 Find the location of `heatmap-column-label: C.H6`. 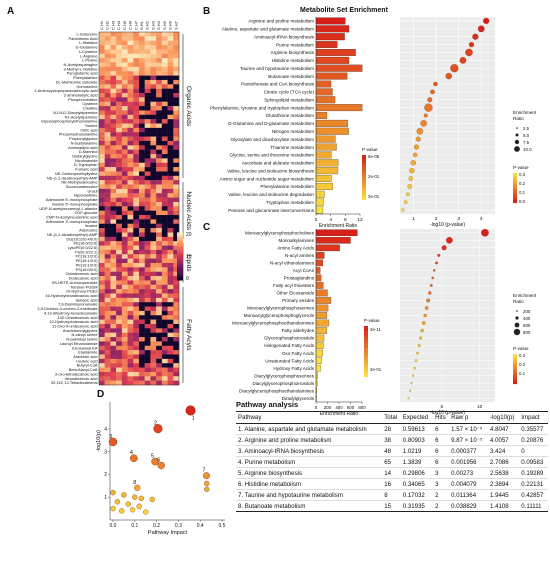

heatmap-column-label: C.H6 is located at coordinates (130, 25).